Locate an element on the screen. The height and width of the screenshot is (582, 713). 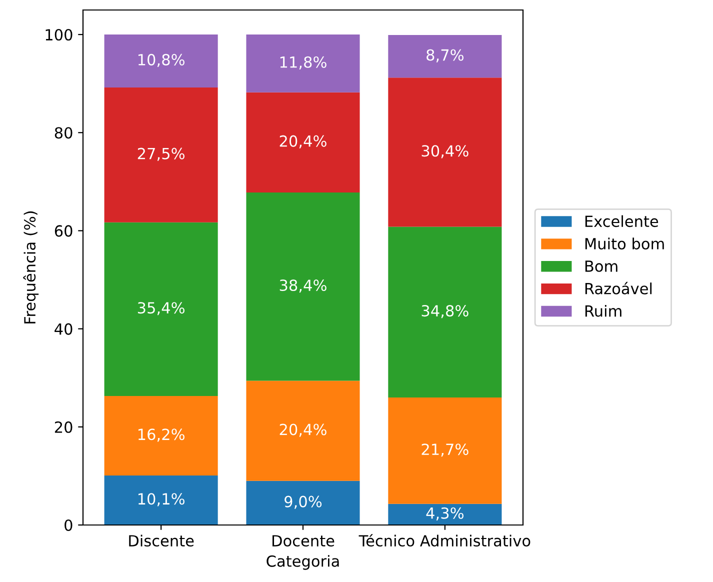
y-tick-label: 60 is located at coordinates (63, 231).